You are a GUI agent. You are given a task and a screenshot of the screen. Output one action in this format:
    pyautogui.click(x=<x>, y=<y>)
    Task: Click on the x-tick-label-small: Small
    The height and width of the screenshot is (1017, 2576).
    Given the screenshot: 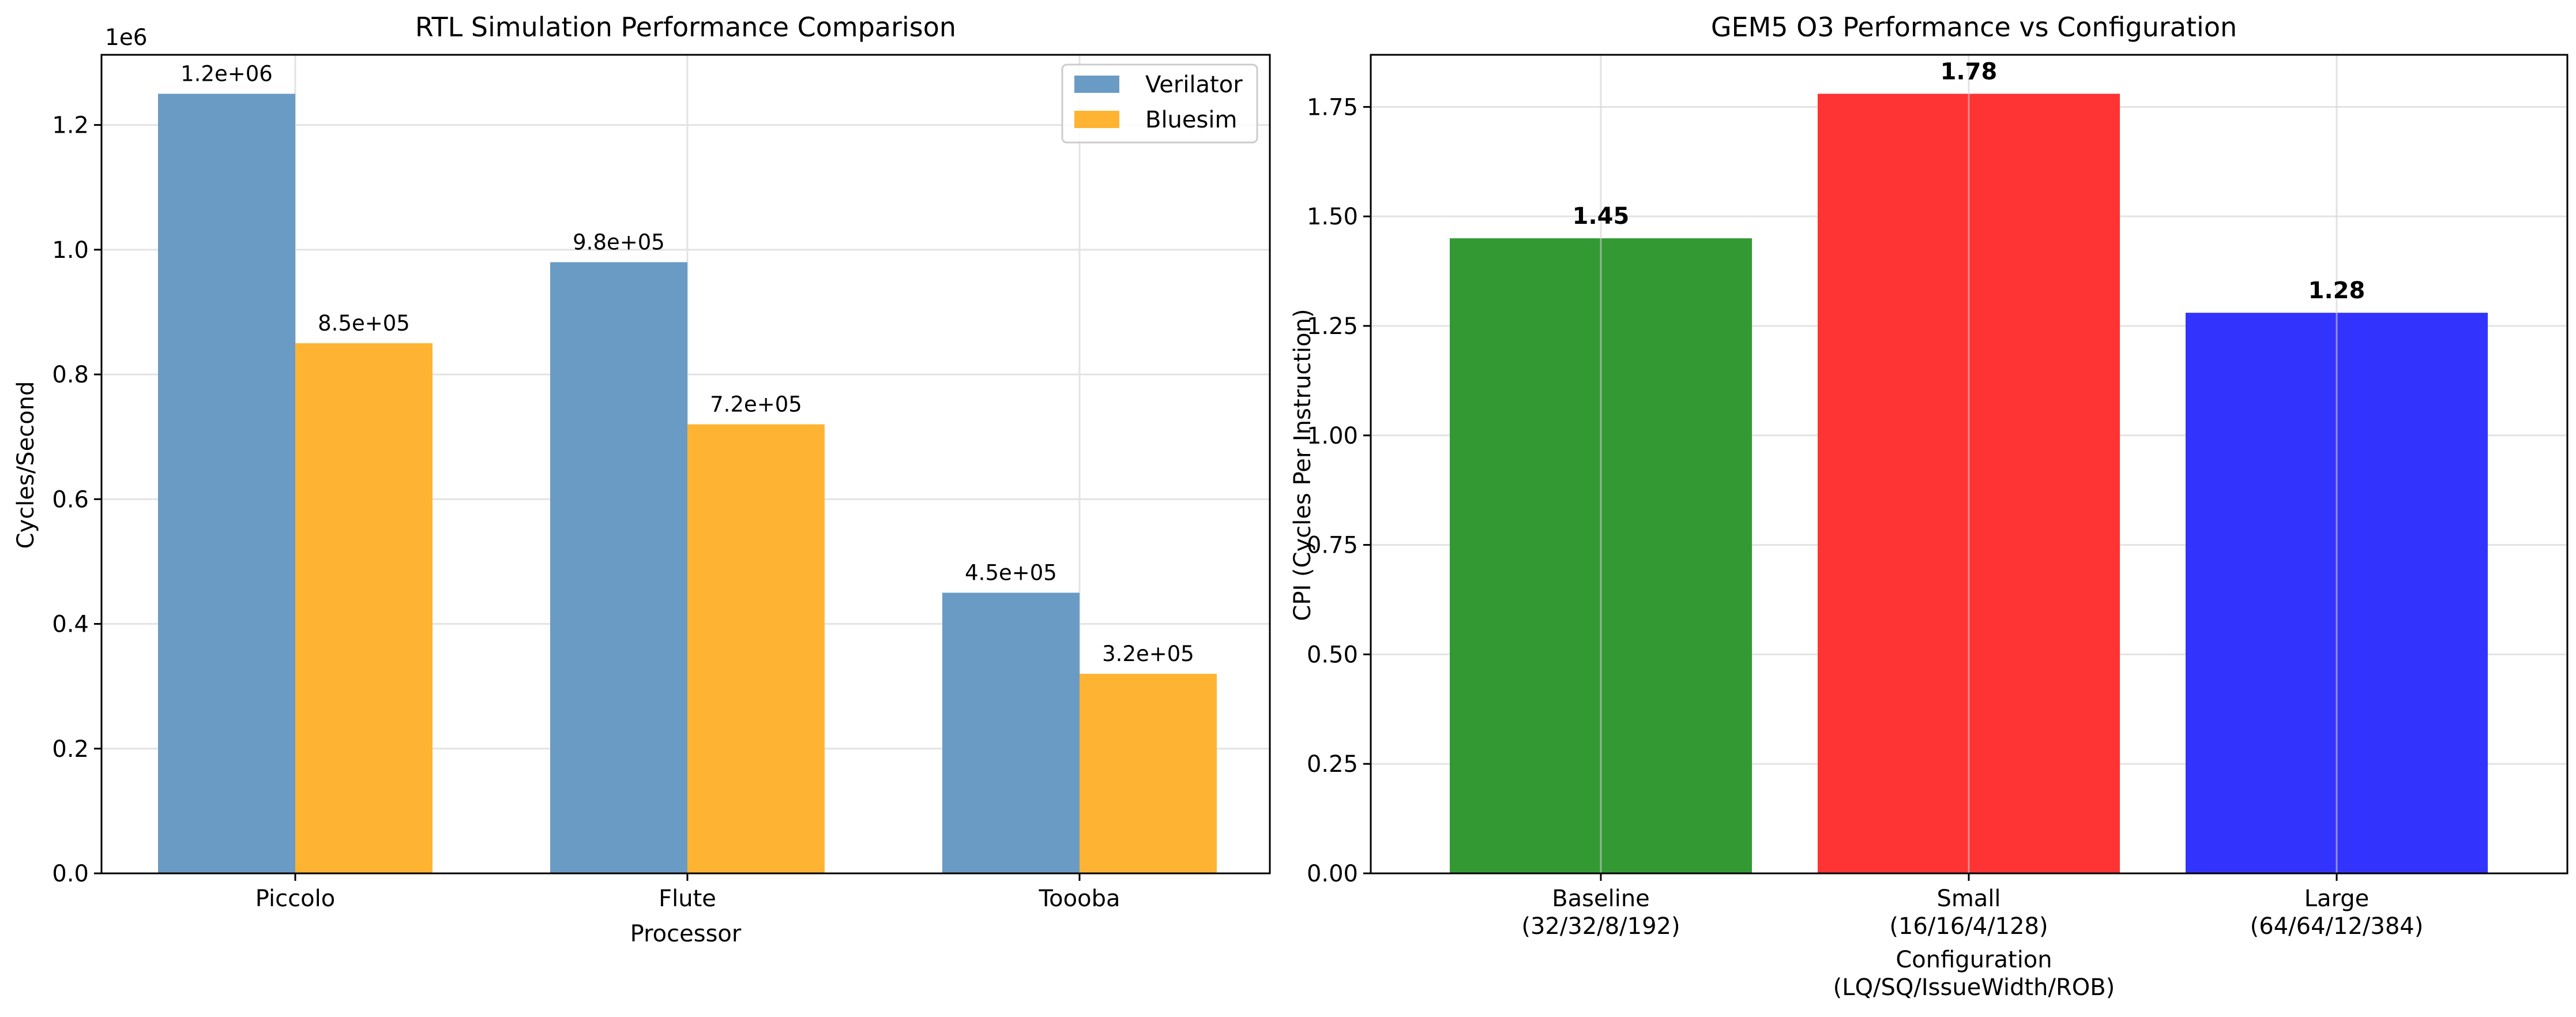 What is the action you would take?
    pyautogui.click(x=1968, y=898)
    